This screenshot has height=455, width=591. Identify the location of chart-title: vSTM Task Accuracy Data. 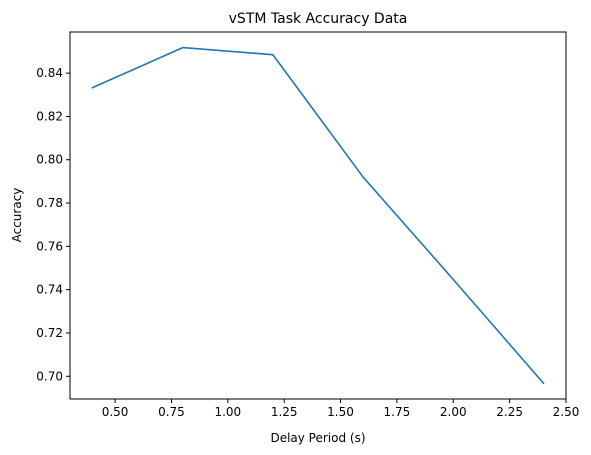
(318, 19).